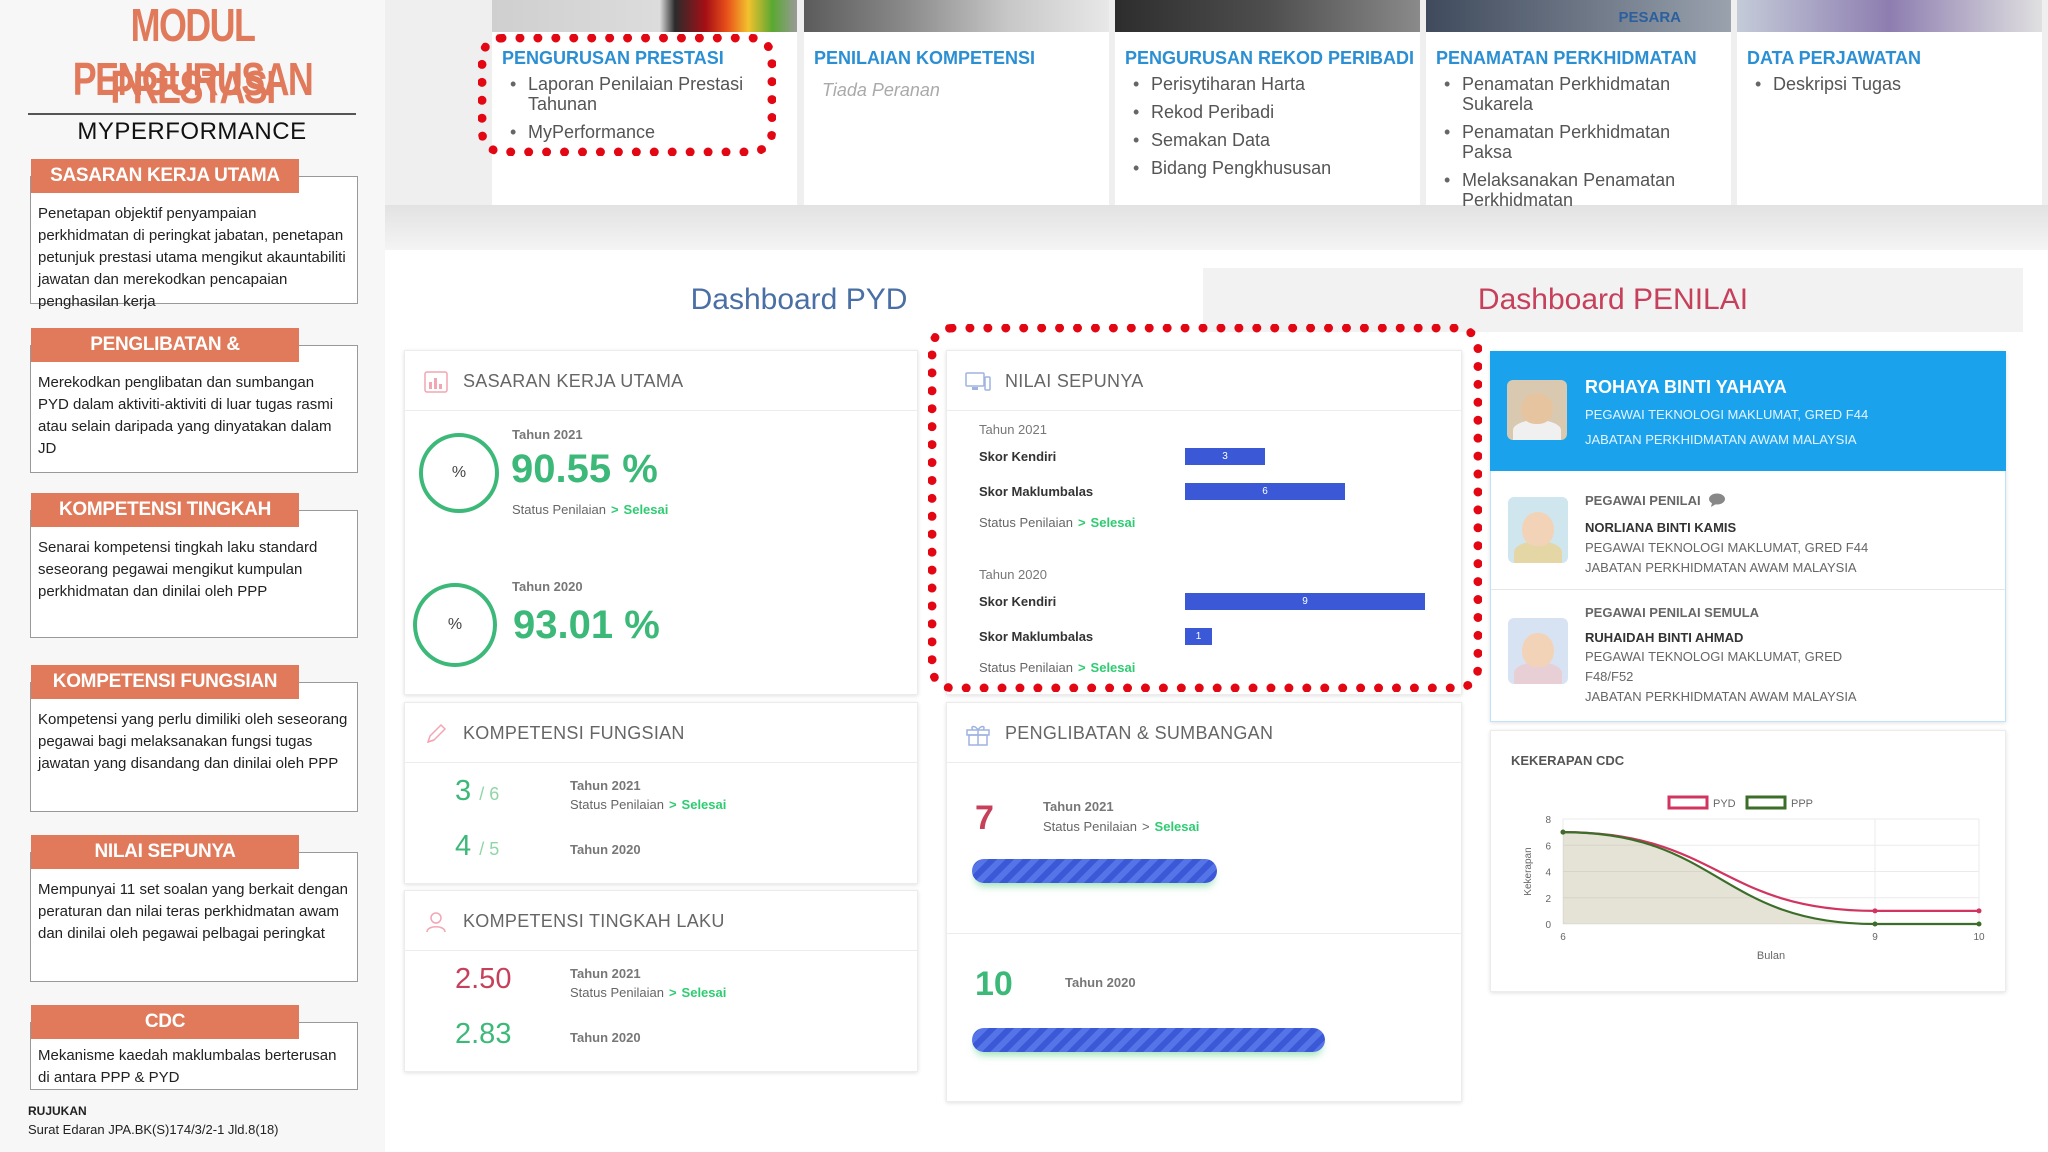 Image resolution: width=2048 pixels, height=1152 pixels. I want to click on info-box-heading: KOMPETENSI TINGKAH LAKU, so click(165, 523).